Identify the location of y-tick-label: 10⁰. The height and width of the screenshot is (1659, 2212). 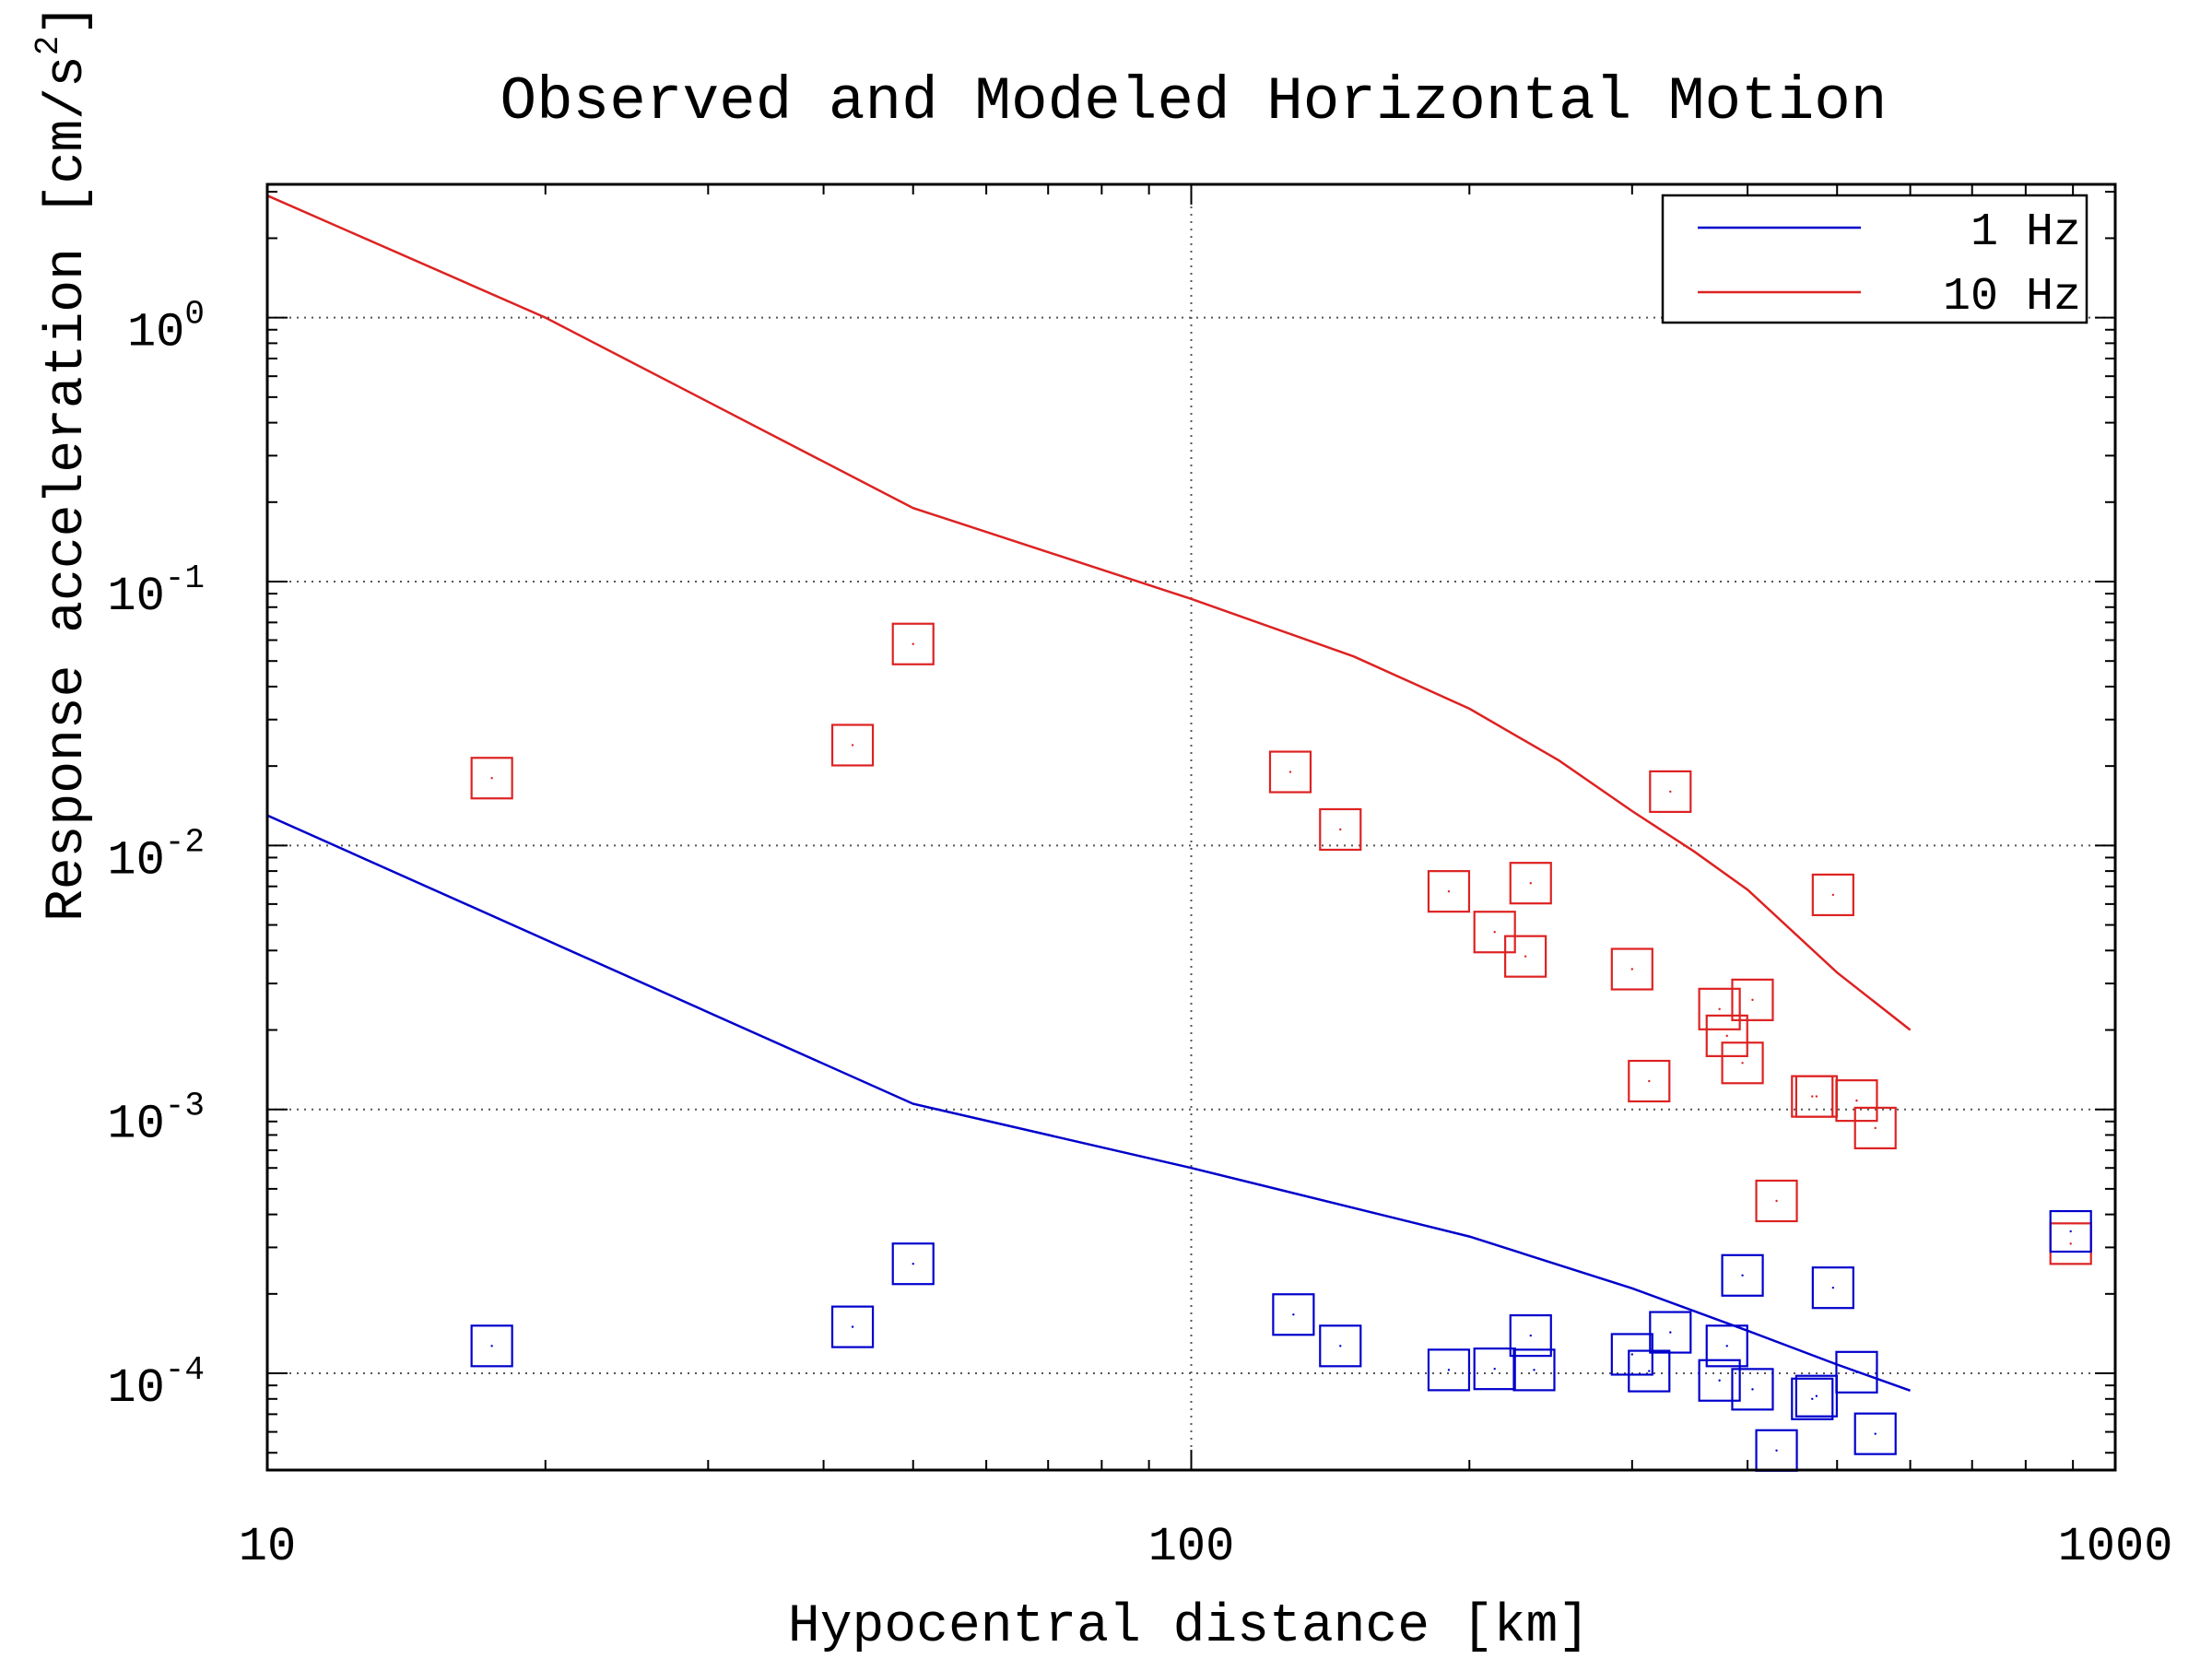
(166, 328).